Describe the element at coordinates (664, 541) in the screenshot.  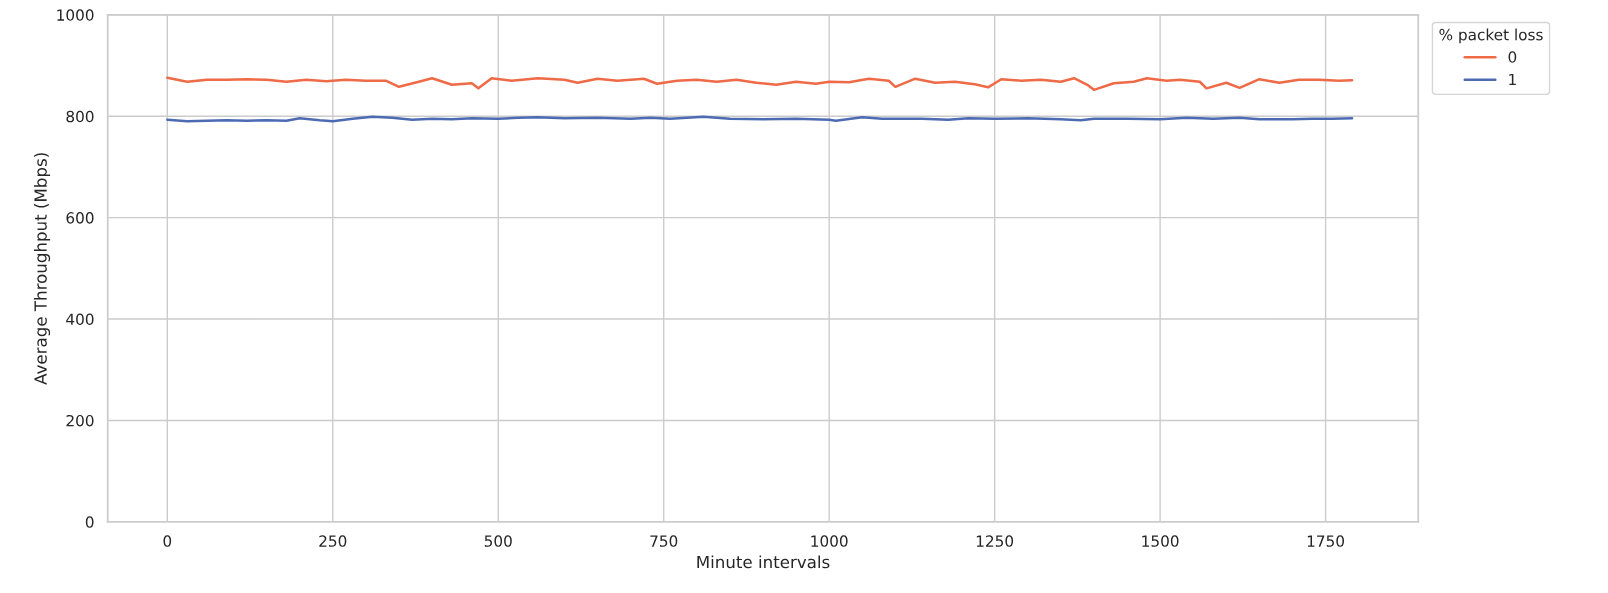
I see `x-tick-label: 750` at that location.